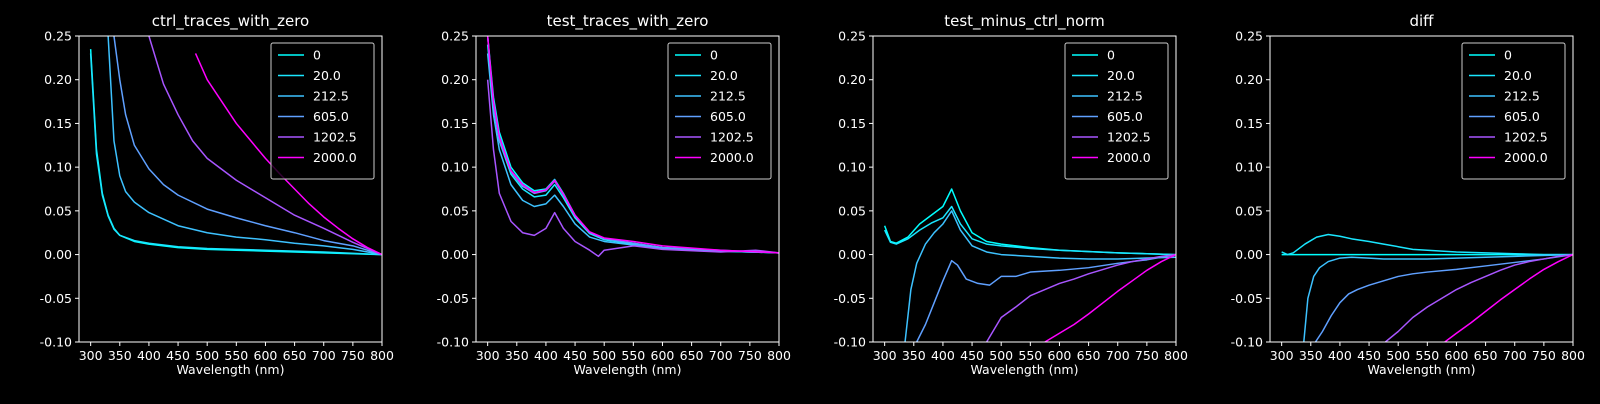  I want to click on legend-label: 605.0, so click(1125, 116).